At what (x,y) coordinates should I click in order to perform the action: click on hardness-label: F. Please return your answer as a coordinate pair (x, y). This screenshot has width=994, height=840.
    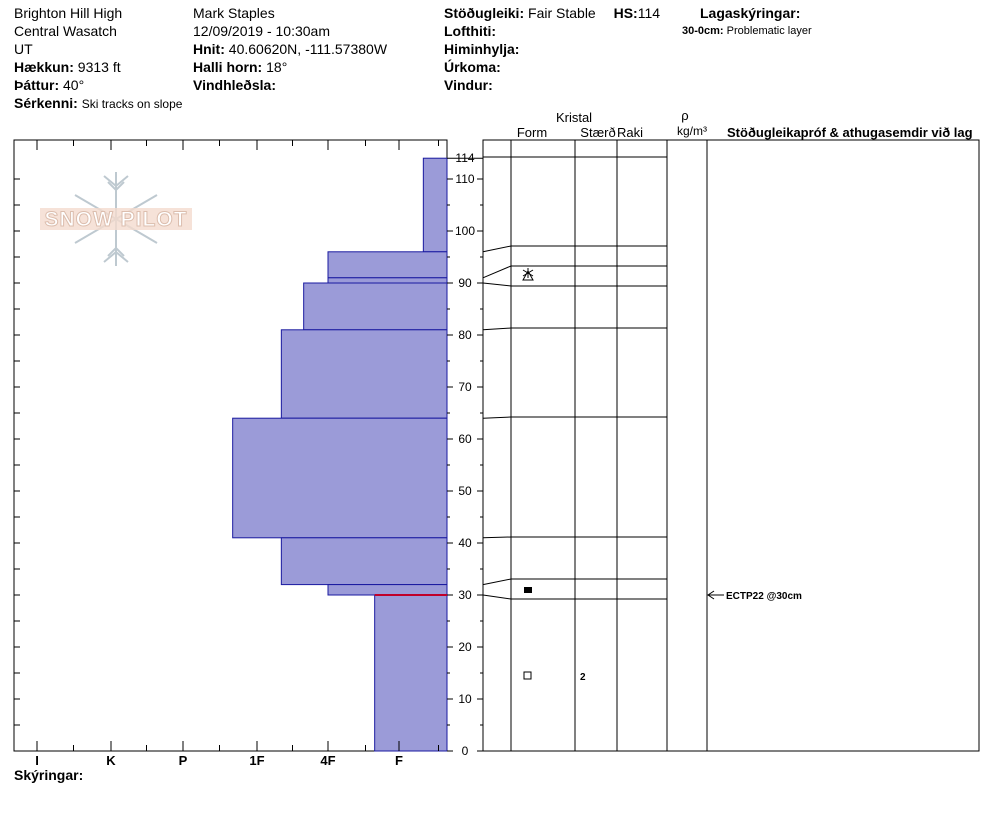
    Looking at the image, I should click on (399, 760).